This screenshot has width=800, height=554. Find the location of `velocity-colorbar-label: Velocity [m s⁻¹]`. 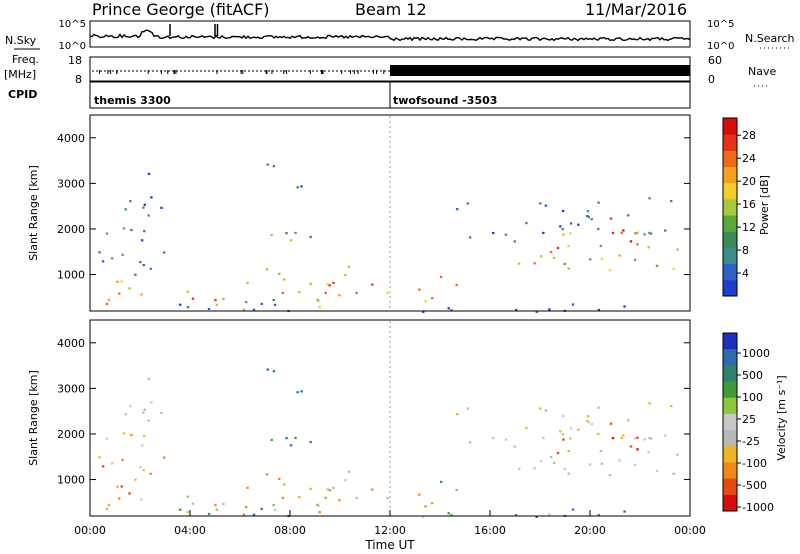

velocity-colorbar-label: Velocity [m s⁻¹] is located at coordinates (781, 417).